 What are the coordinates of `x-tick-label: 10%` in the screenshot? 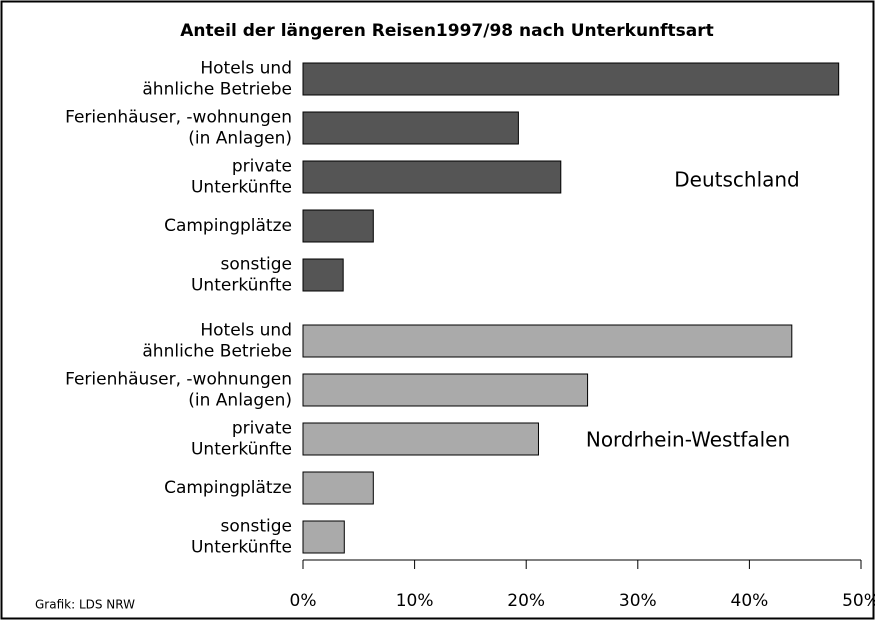 It's located at (415, 601).